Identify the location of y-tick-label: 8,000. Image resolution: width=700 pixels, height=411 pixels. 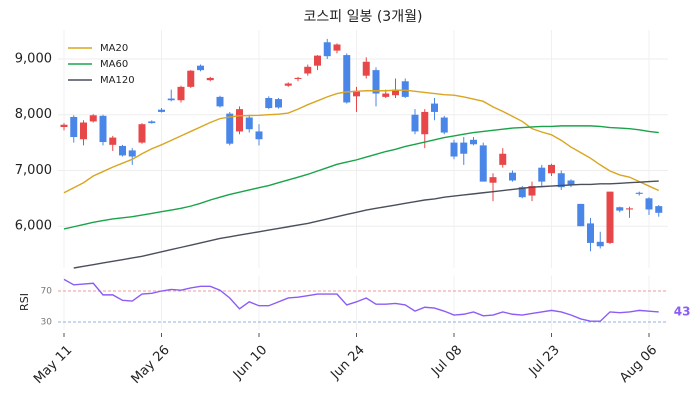
(33, 114).